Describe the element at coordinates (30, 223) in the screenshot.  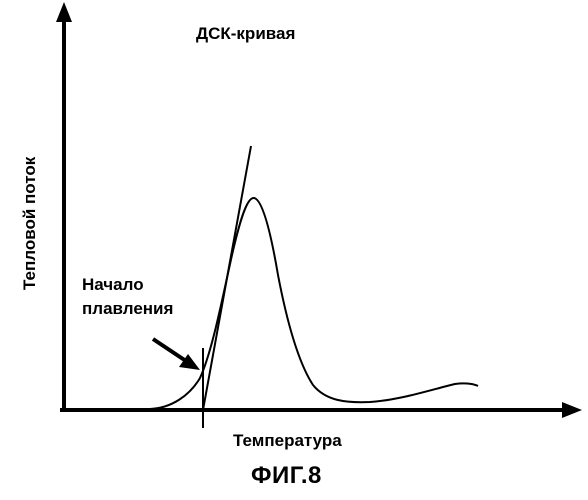
I see `y-axis-label: Тепловой поток` at that location.